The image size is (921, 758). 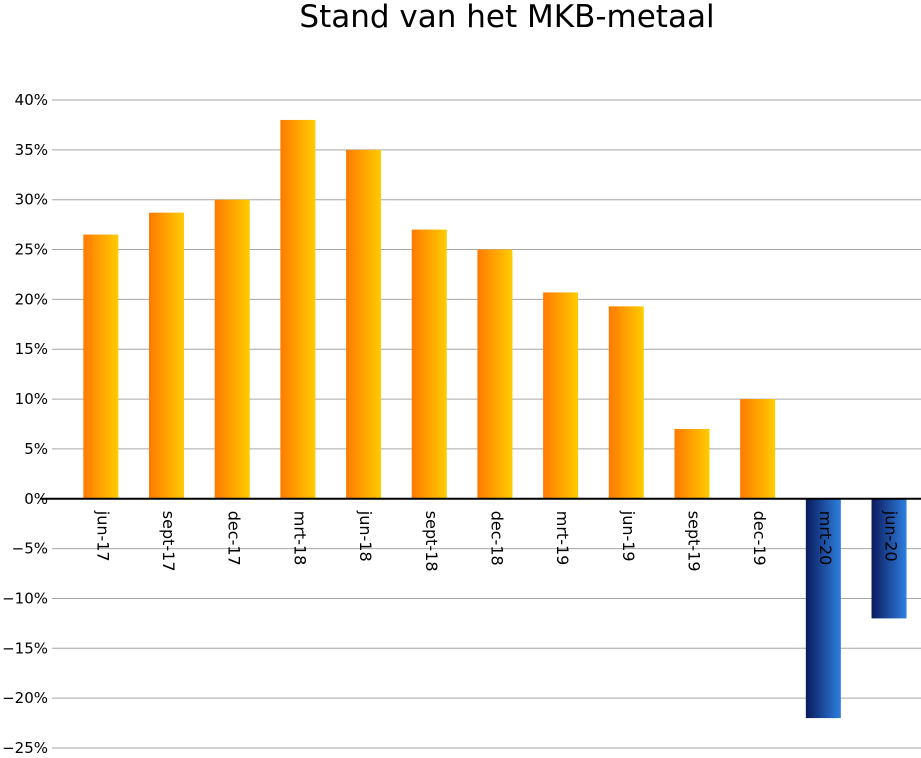 I want to click on y-tick-label: 25%, so click(x=31, y=250).